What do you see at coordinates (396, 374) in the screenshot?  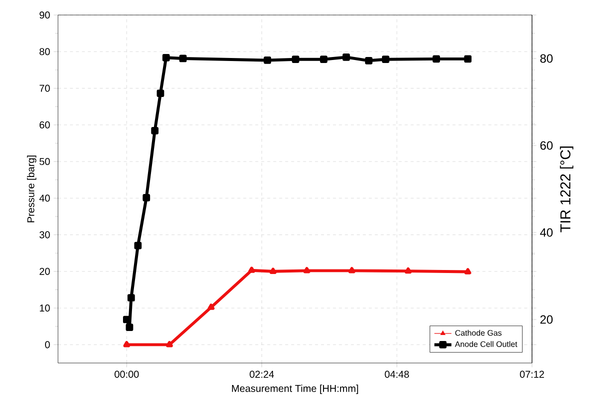 I see `x-tick-label: 04:48` at bounding box center [396, 374].